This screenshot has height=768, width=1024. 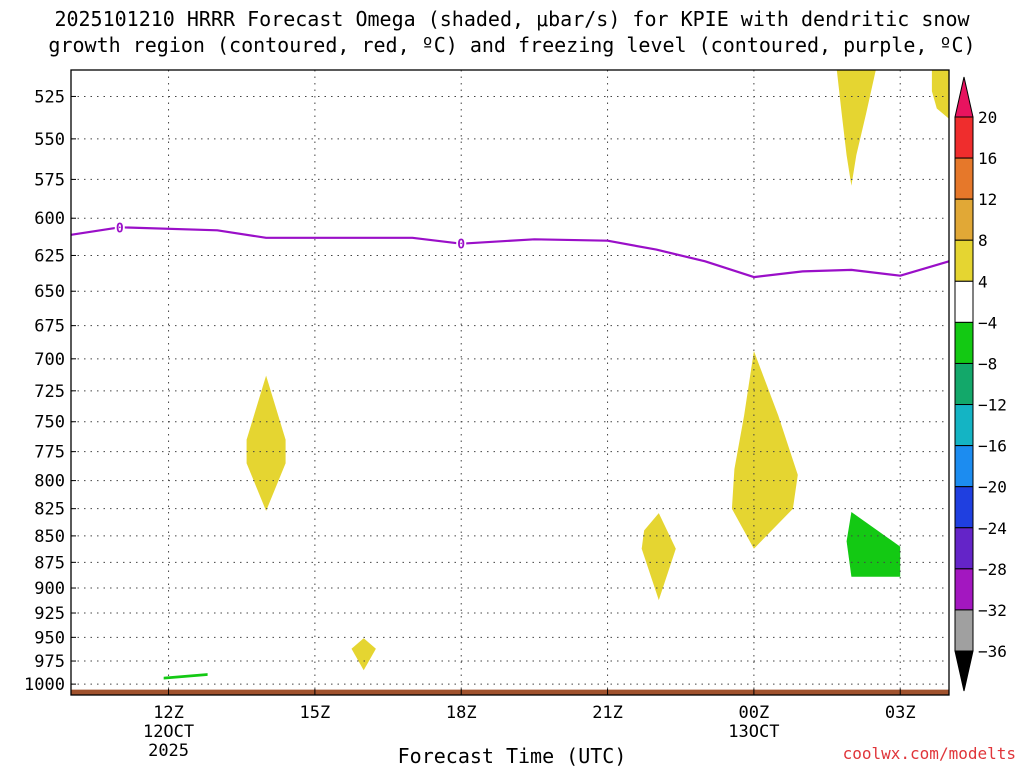 I want to click on y-tick-label-950: 950, so click(x=49, y=638).